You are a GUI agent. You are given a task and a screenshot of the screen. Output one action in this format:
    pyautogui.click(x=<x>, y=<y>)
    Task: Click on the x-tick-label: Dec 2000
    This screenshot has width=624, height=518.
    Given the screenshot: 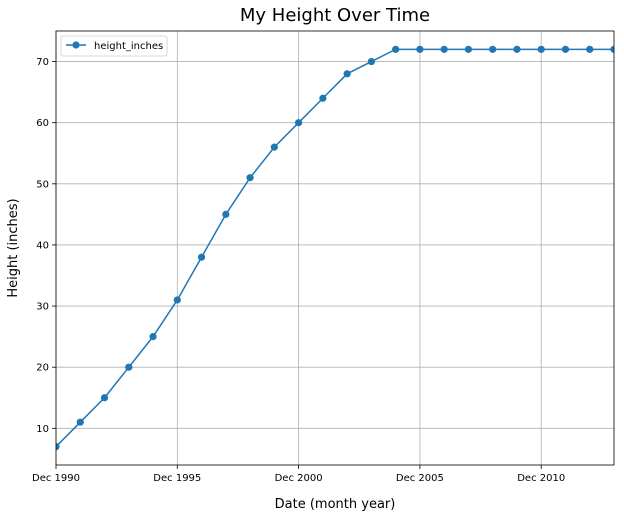 What is the action you would take?
    pyautogui.click(x=299, y=478)
    